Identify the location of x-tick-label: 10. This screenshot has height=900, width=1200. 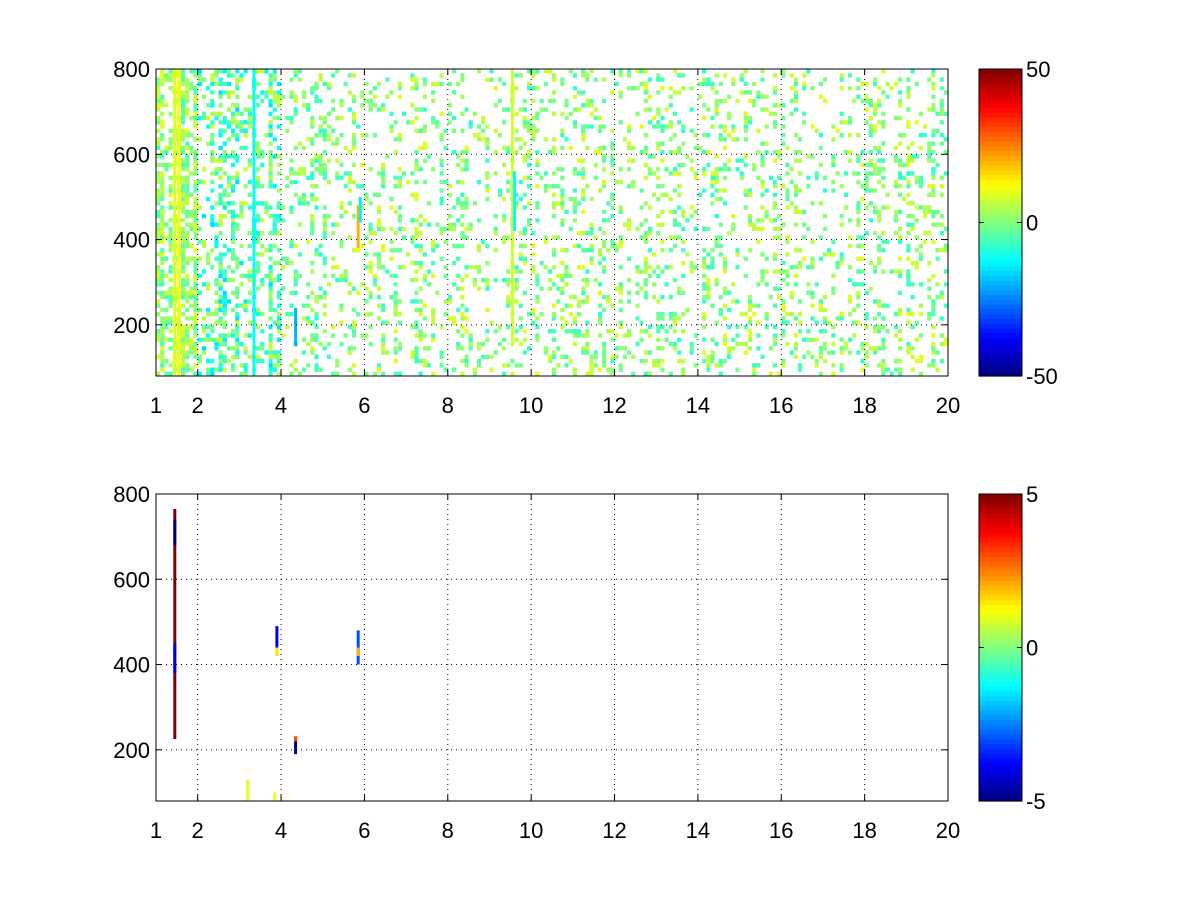
(531, 830).